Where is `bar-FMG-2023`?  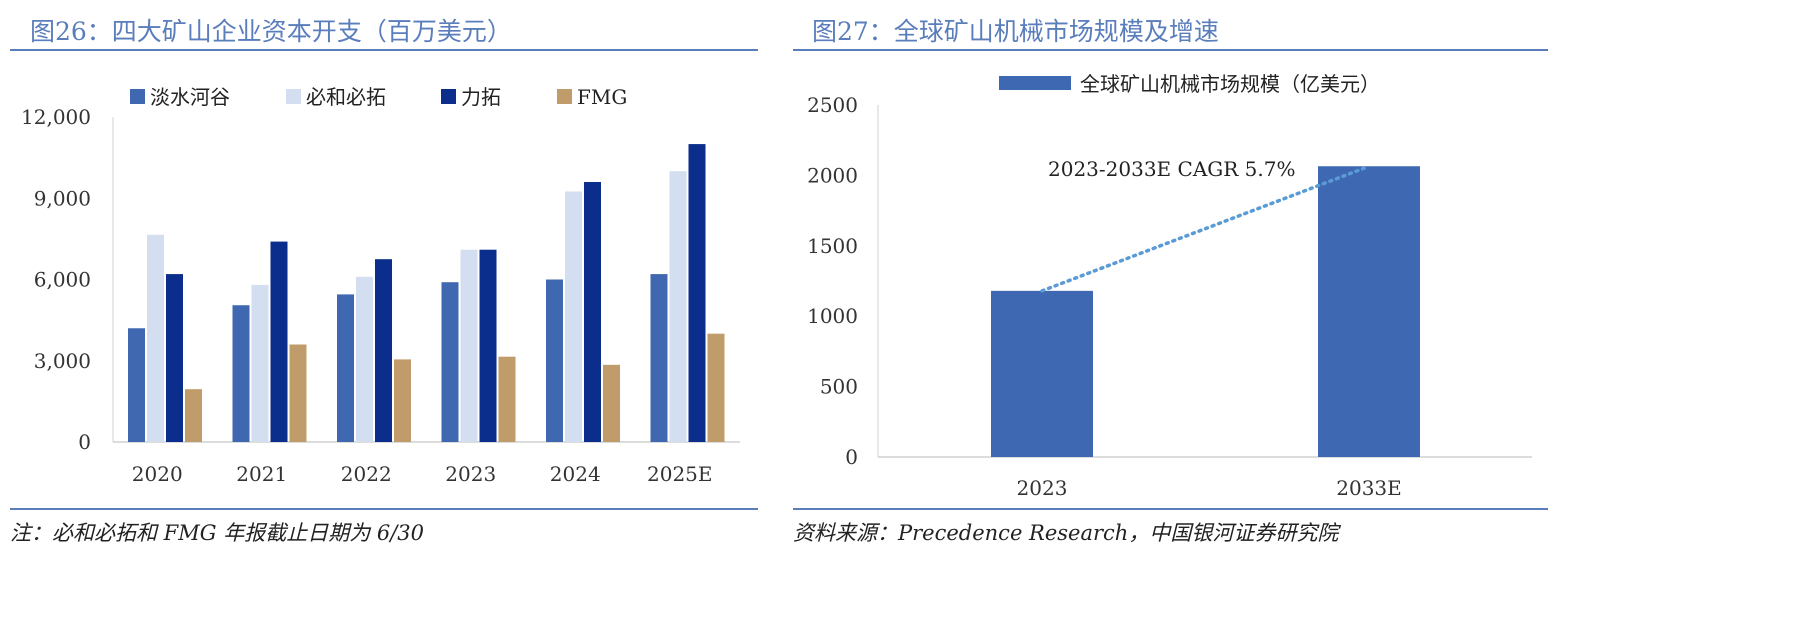
bar-FMG-2023 is located at coordinates (507, 399).